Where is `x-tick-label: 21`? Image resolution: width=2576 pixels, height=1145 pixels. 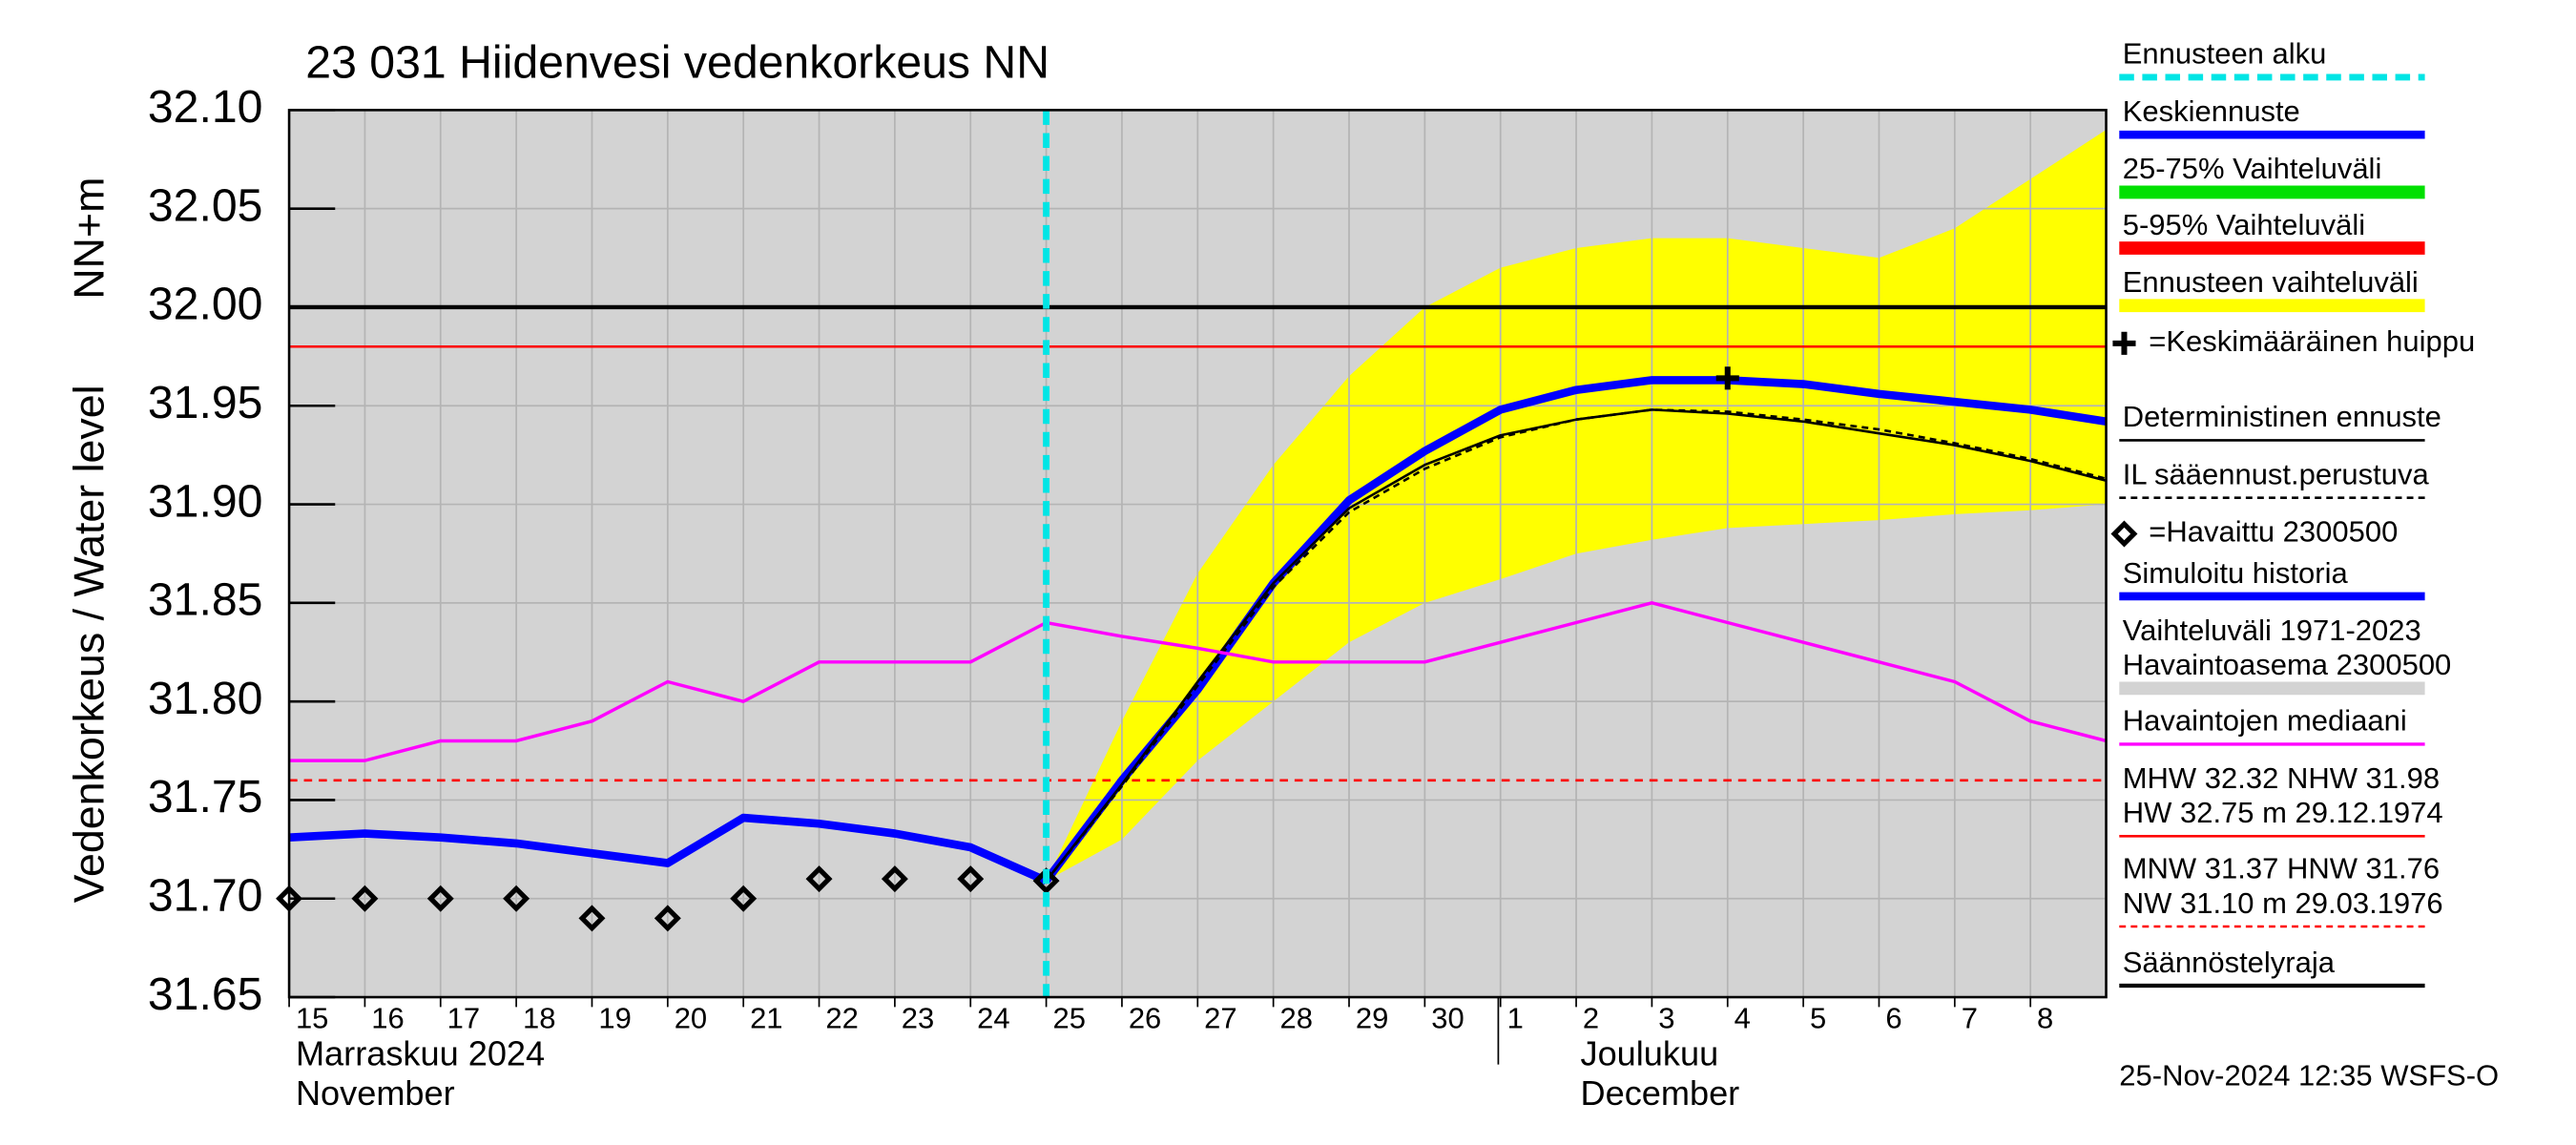
x-tick-label: 21 is located at coordinates (766, 1018).